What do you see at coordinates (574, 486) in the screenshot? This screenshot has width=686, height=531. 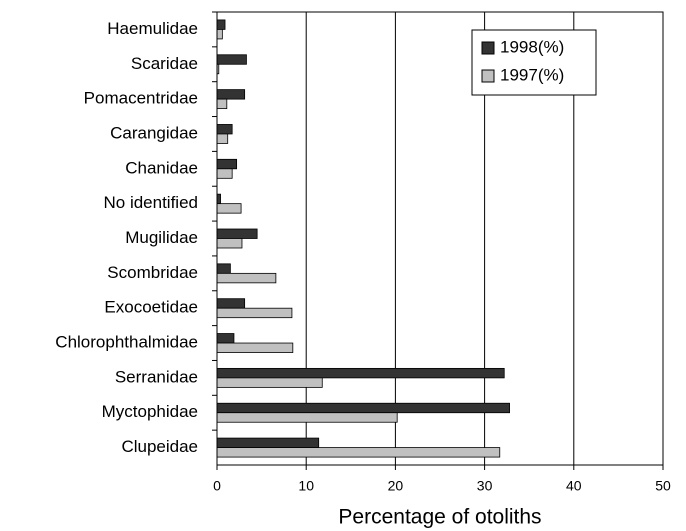 I see `x-tick-label: 40` at bounding box center [574, 486].